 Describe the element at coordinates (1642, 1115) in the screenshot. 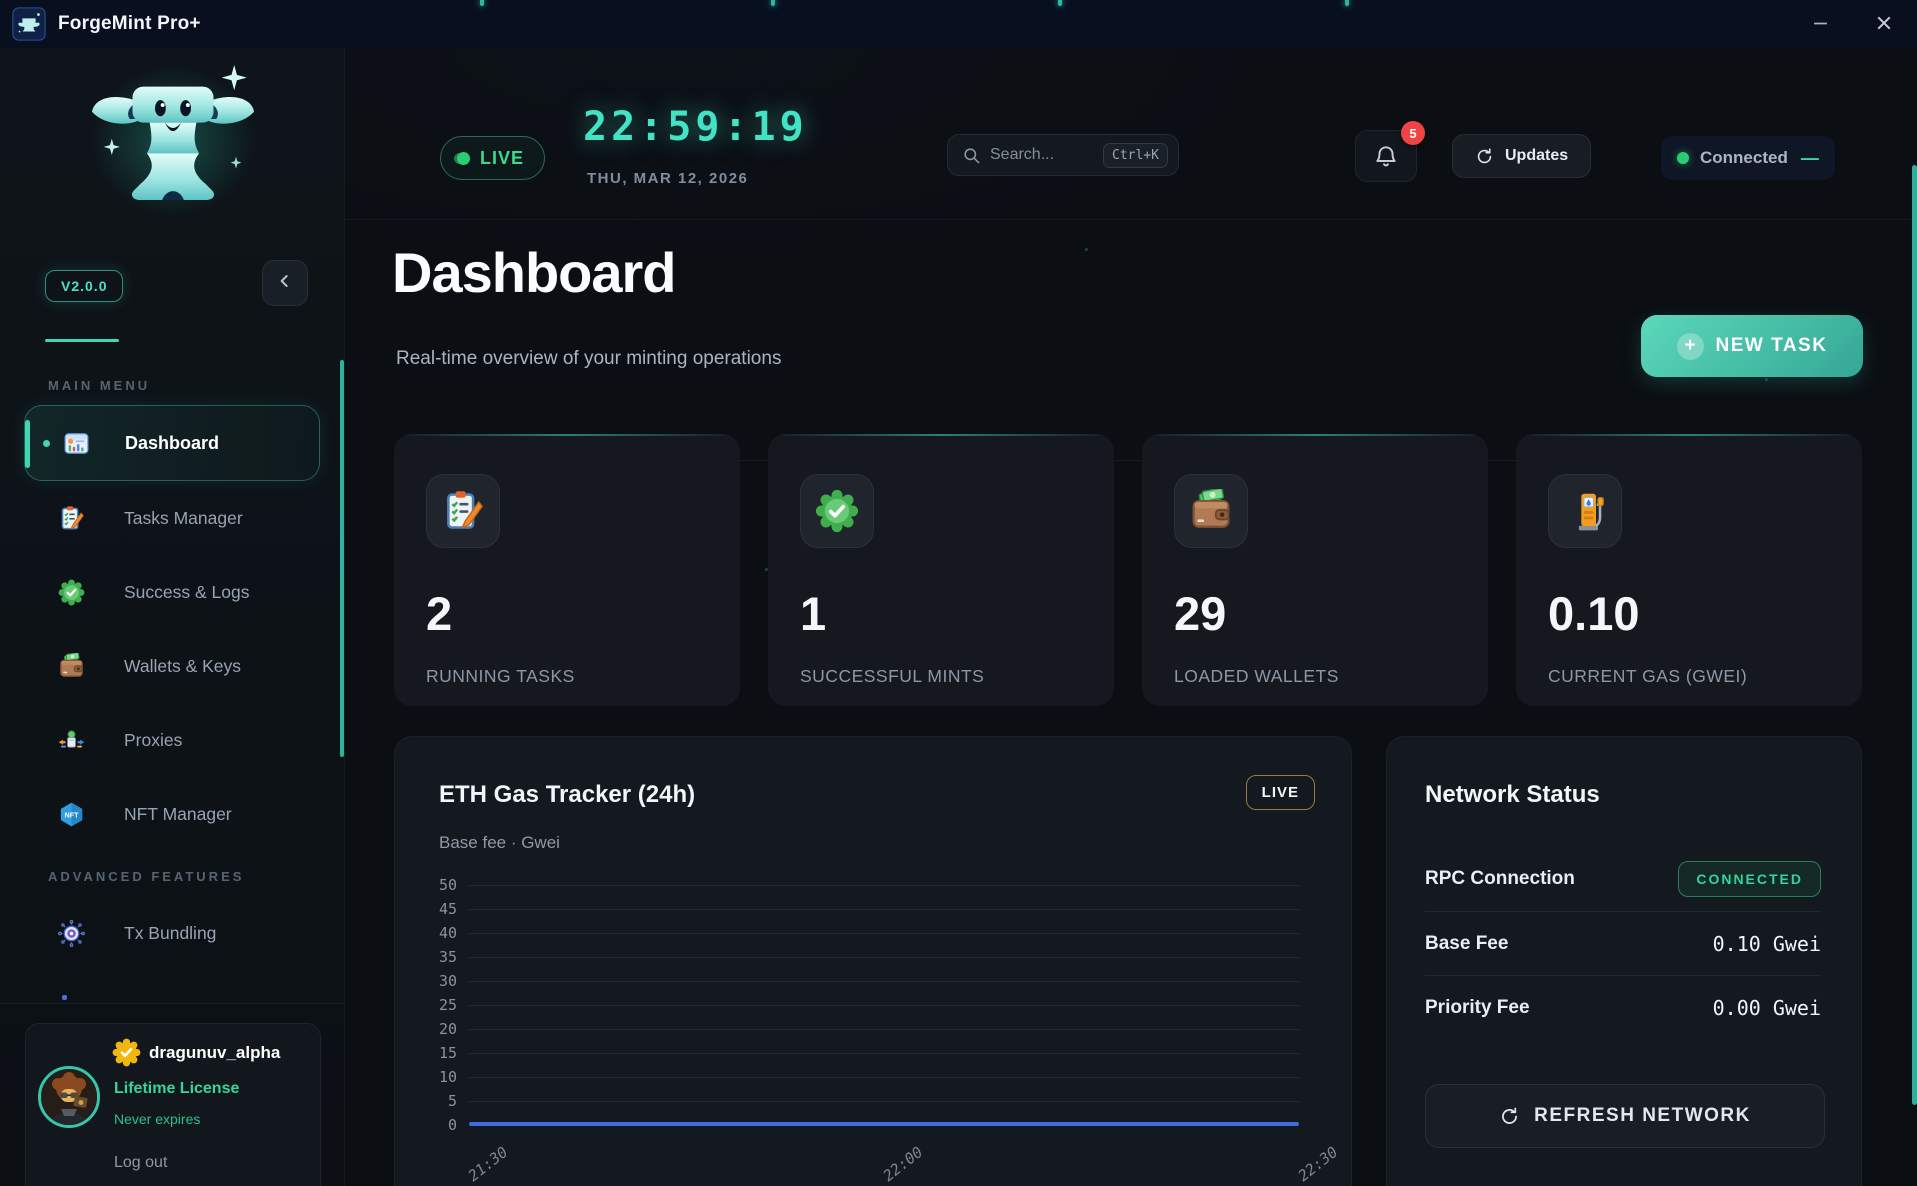

I see `refresh-network-label: REFRESH NETWORK` at that location.